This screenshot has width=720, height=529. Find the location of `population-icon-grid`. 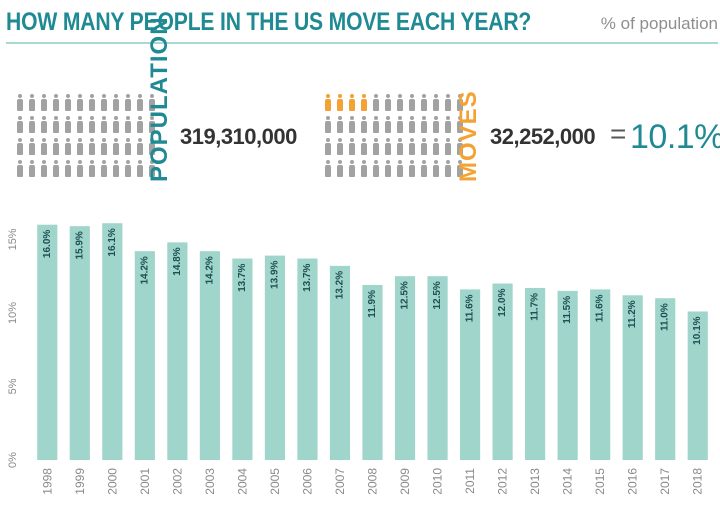

population-icon-grid is located at coordinates (86, 136).